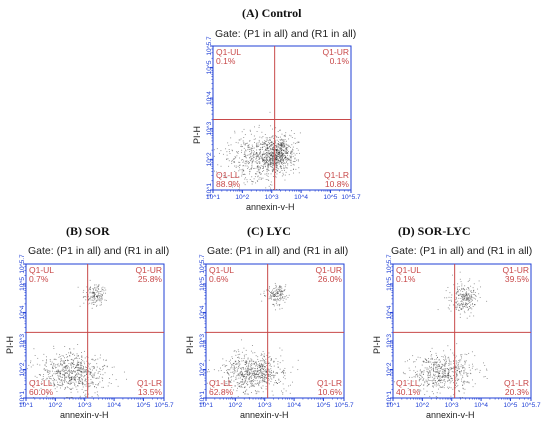 The height and width of the screenshot is (433, 550). Describe the element at coordinates (22, 312) in the screenshot. I see `y-tick-label: 10^4` at that location.